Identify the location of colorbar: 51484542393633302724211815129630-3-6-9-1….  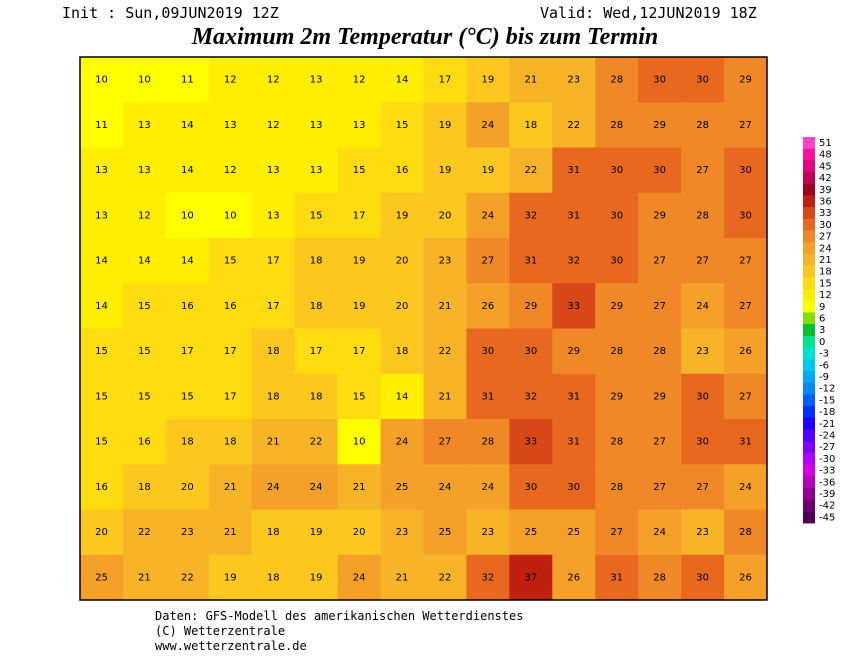
(819, 330).